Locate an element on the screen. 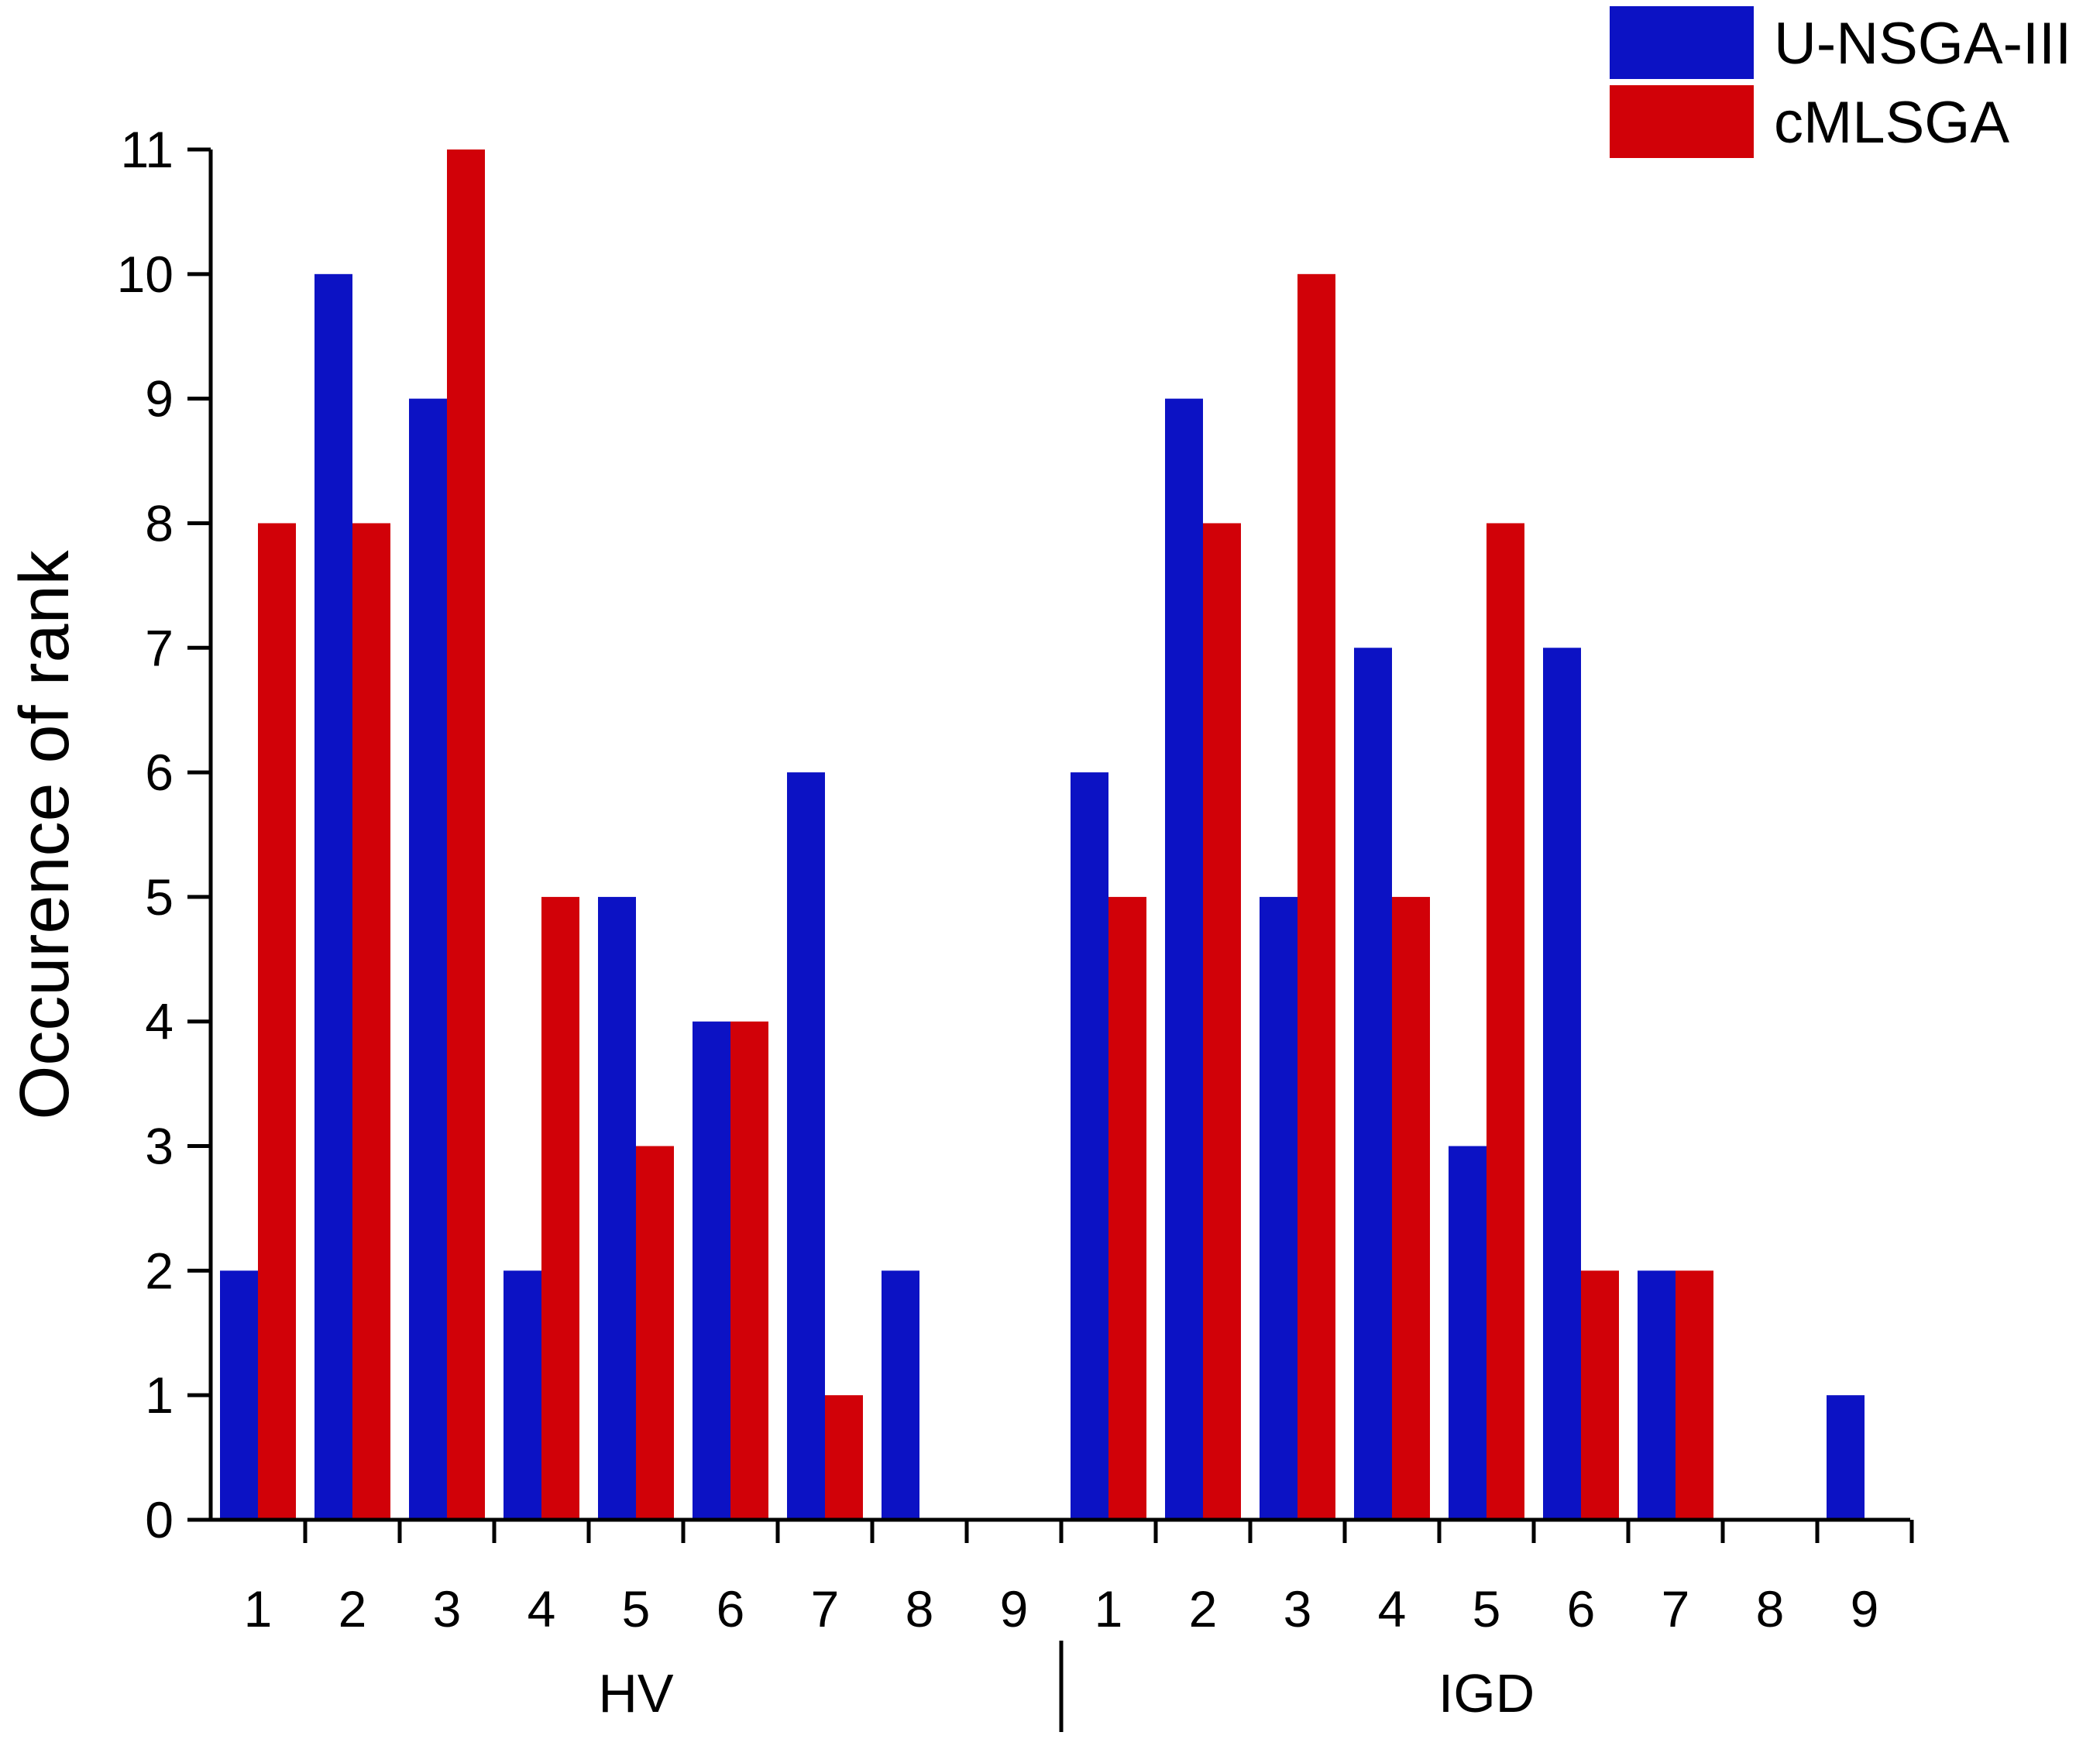  legend-label-u-nsga-iii: U-NSGA-III is located at coordinates (1922, 44).